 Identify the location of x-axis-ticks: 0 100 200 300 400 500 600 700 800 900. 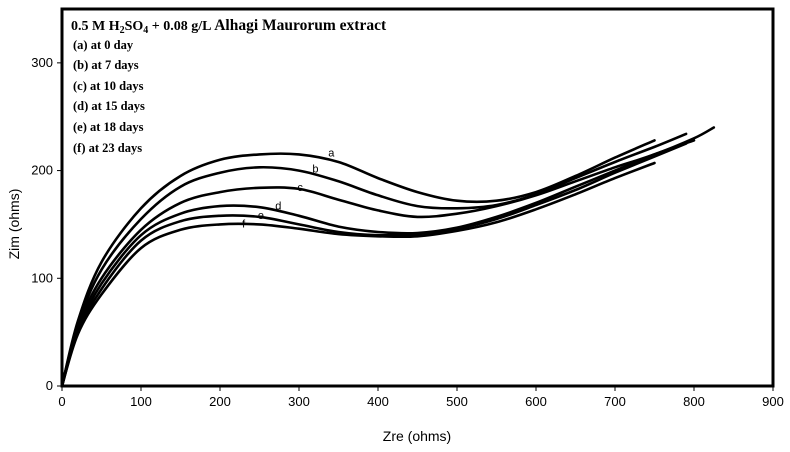
(421, 397).